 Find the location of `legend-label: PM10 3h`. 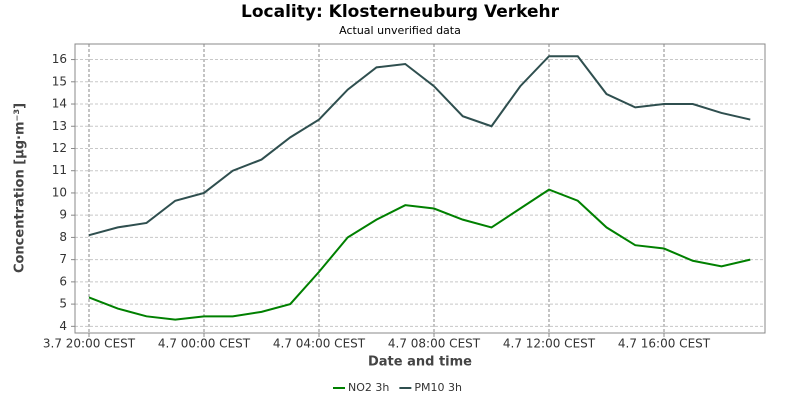

legend-label: PM10 3h is located at coordinates (438, 387).